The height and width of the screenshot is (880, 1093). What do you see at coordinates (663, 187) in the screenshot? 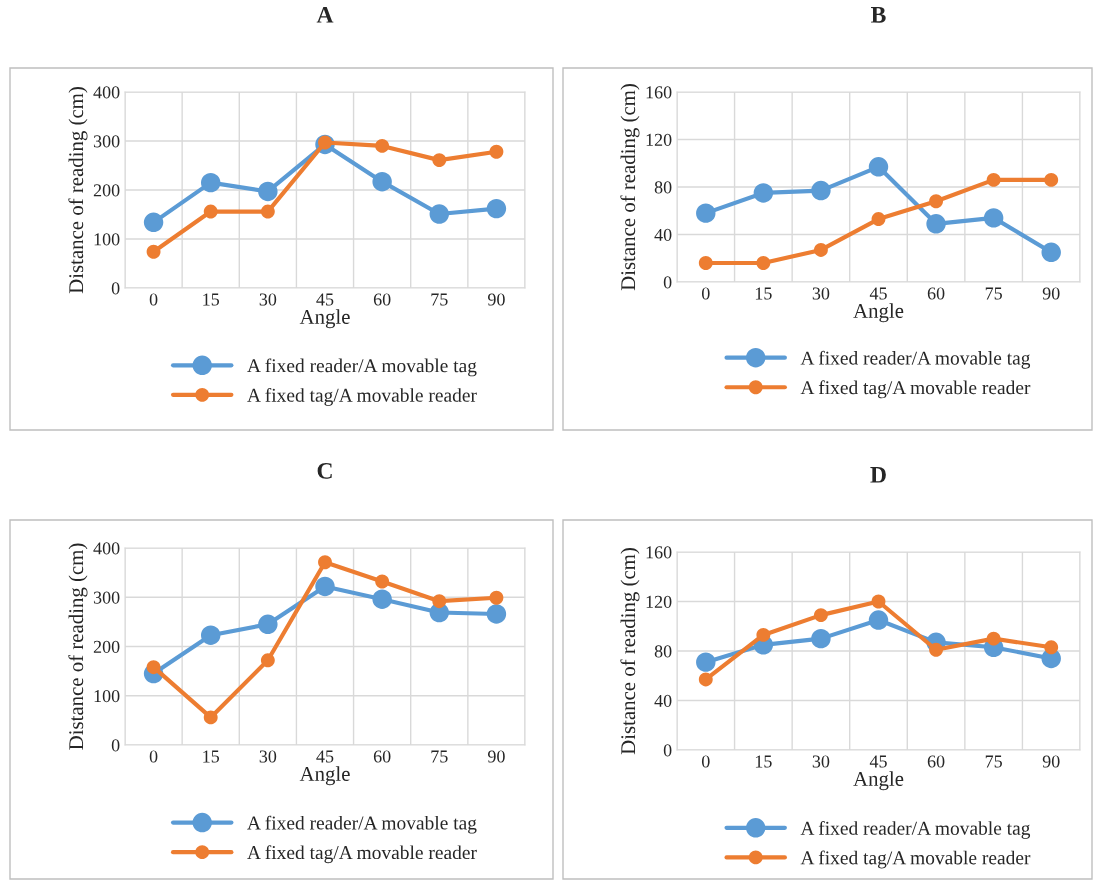
I see `y-tick-label: 80` at bounding box center [663, 187].